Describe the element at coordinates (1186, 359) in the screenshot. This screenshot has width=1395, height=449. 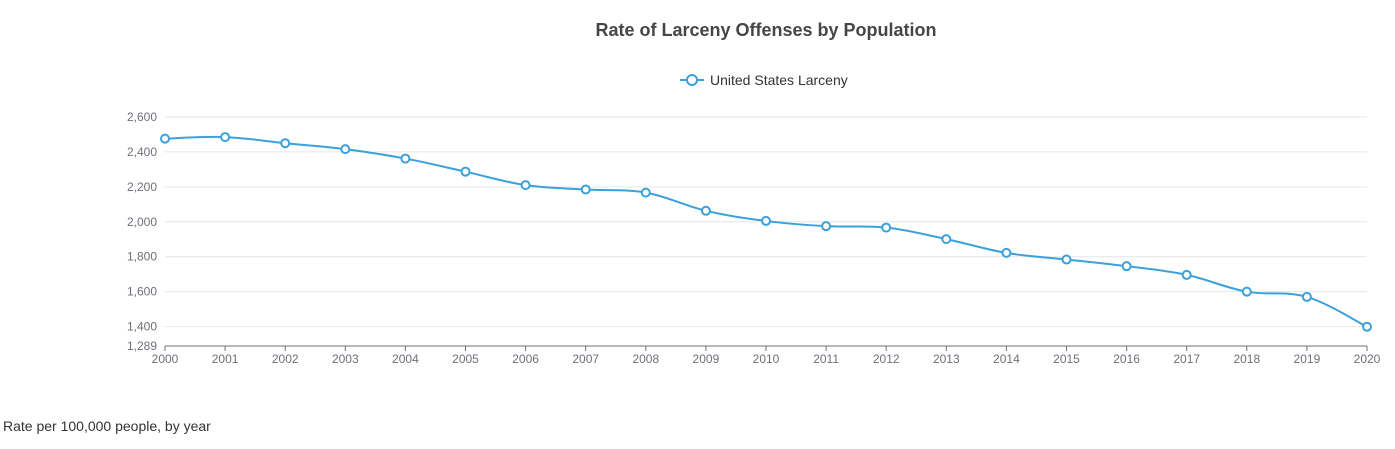
I see `x-tick-label: 2017` at that location.